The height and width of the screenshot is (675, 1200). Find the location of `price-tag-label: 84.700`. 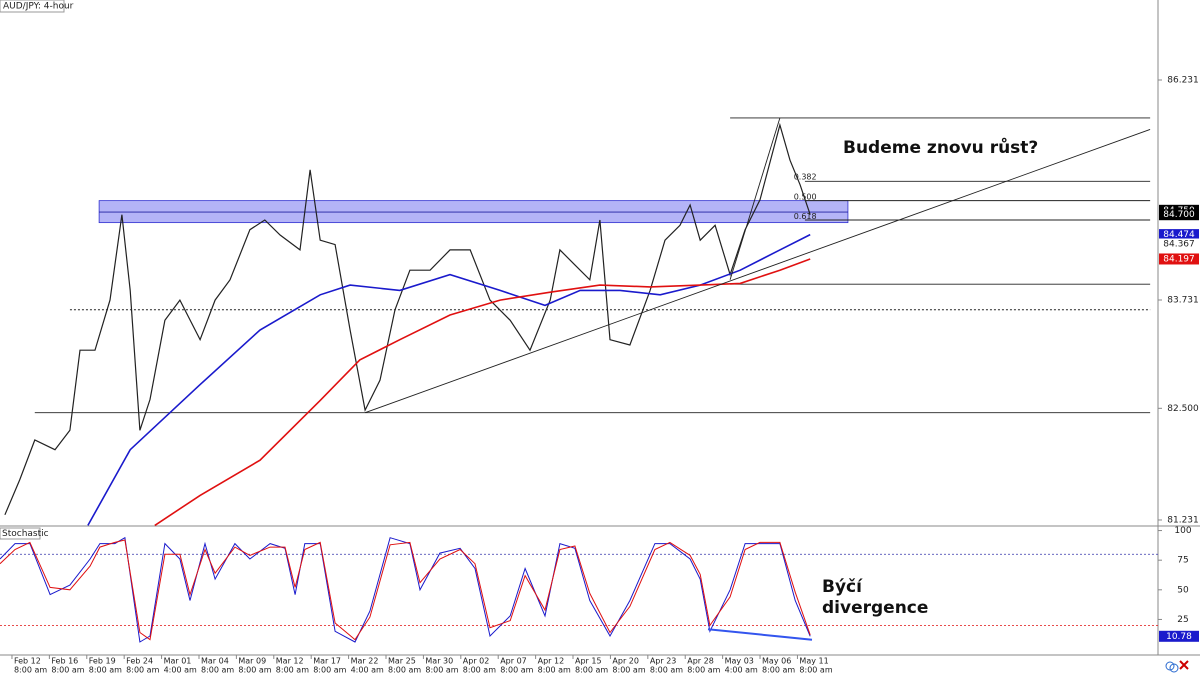

price-tag-label: 84.700 is located at coordinates (1179, 215).